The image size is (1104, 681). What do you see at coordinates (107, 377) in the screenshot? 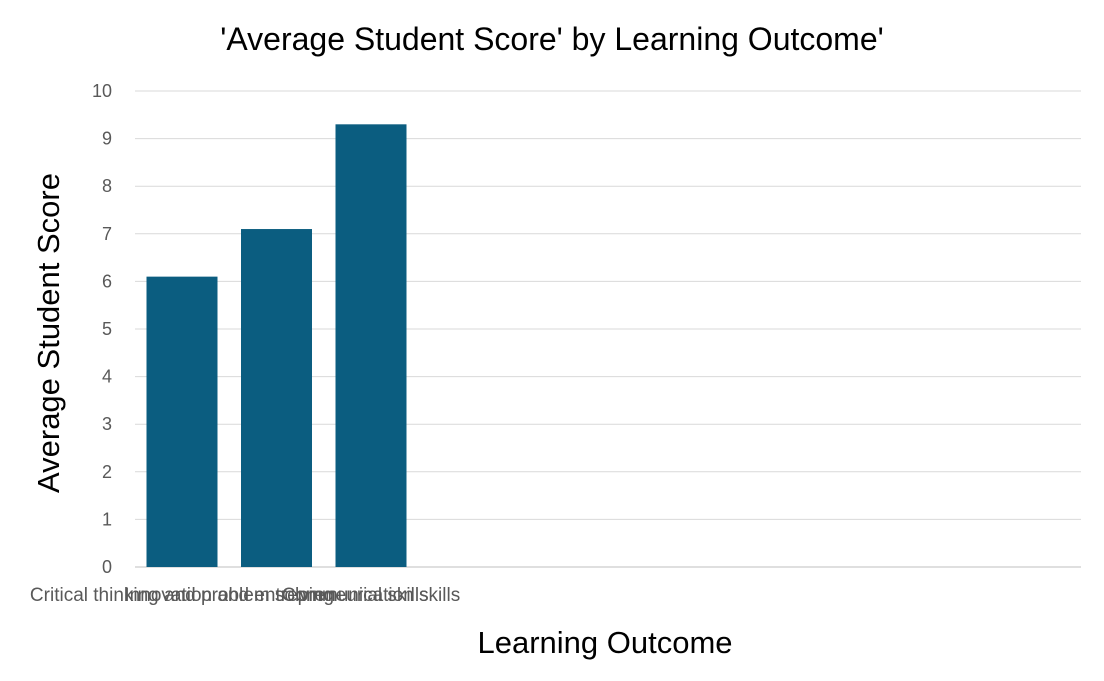
I see `y-tick-label: 4` at bounding box center [107, 377].